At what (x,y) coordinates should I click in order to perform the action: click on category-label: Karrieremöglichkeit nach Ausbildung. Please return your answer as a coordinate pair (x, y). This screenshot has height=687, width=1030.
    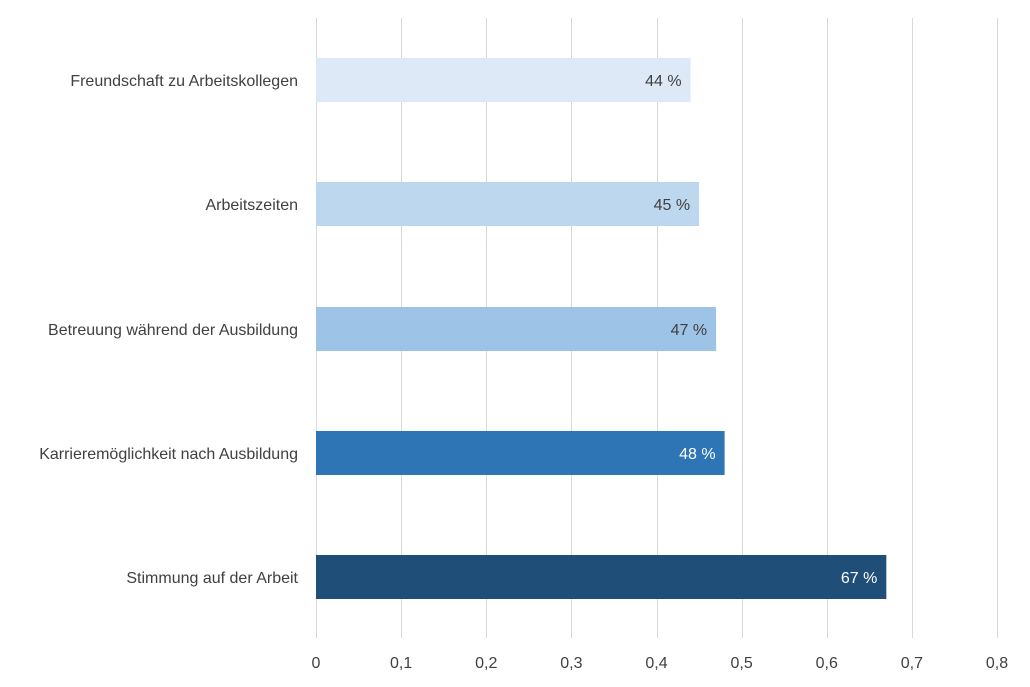
    Looking at the image, I should click on (168, 454).